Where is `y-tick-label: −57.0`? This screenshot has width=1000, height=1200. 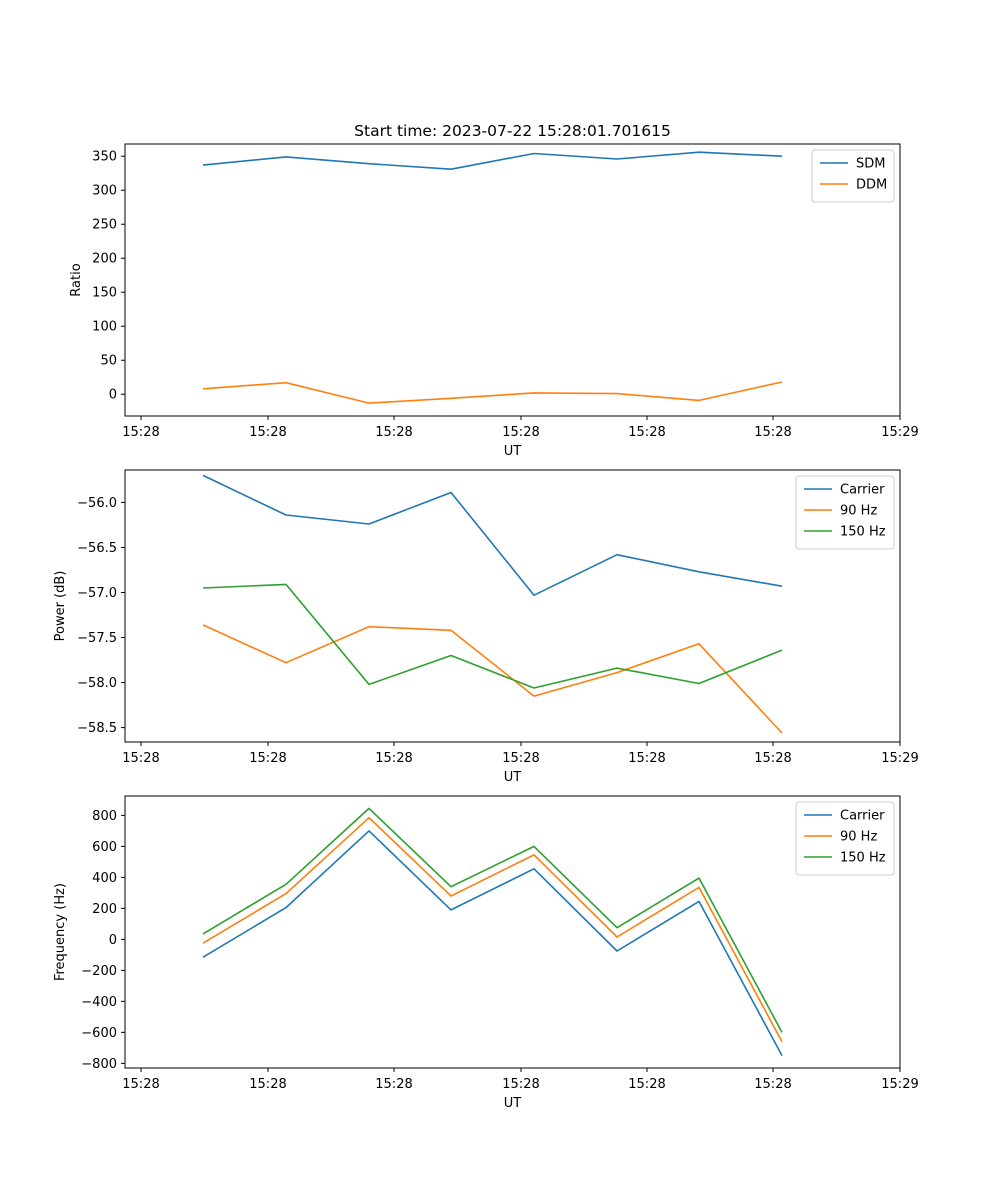 y-tick-label: −57.0 is located at coordinates (97, 593).